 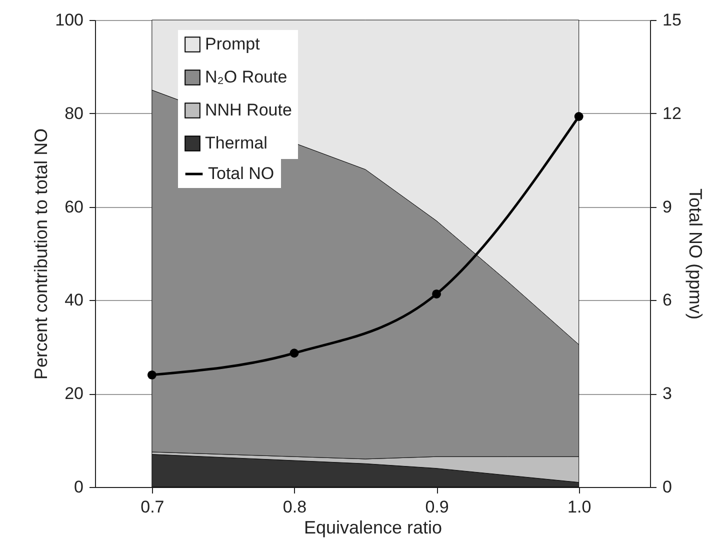 What do you see at coordinates (695, 254) in the screenshot?
I see `y2-axis-title: Total NO (ppmv)` at bounding box center [695, 254].